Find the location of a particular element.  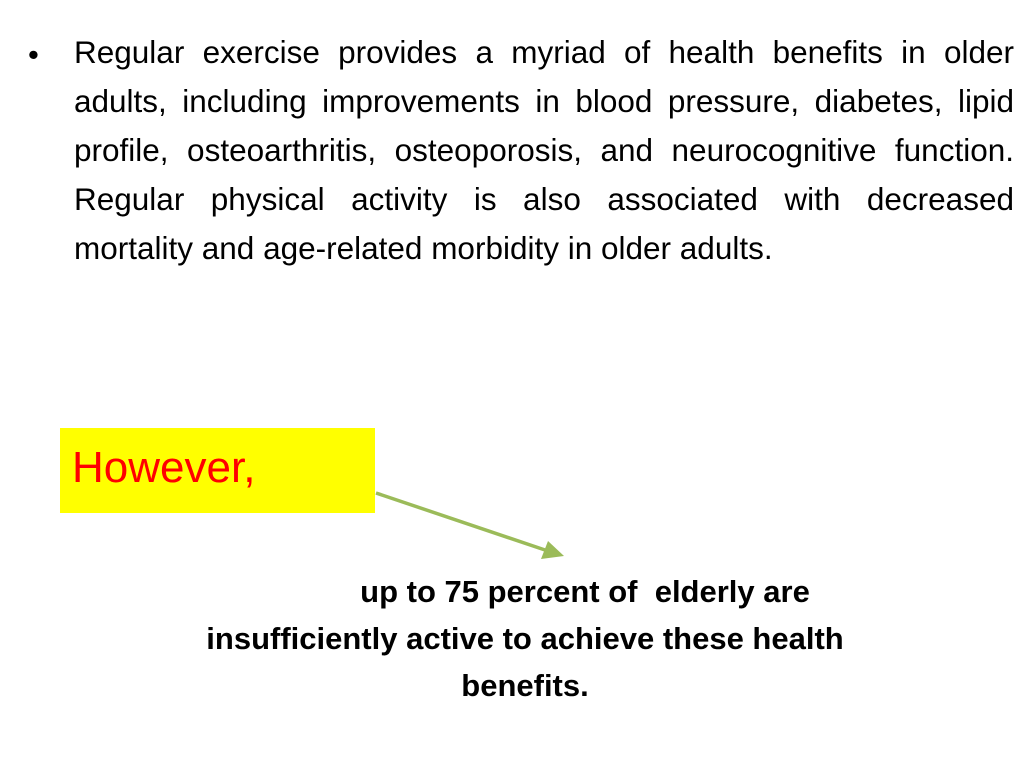

conclusion-line-1: up to 75 percent of elderly are is located at coordinates (585, 591).